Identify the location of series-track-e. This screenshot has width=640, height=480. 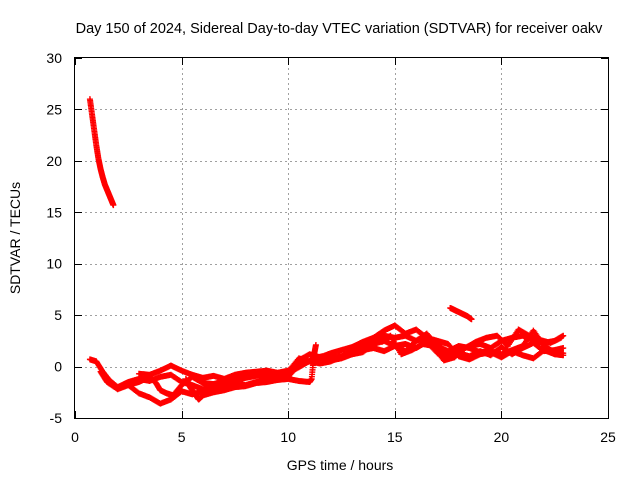
(250, 372).